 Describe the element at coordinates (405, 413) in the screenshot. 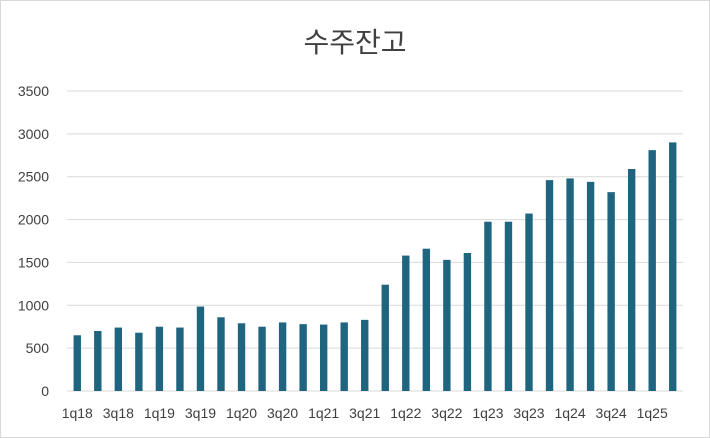

I see `x-tick-label: 1q22` at that location.